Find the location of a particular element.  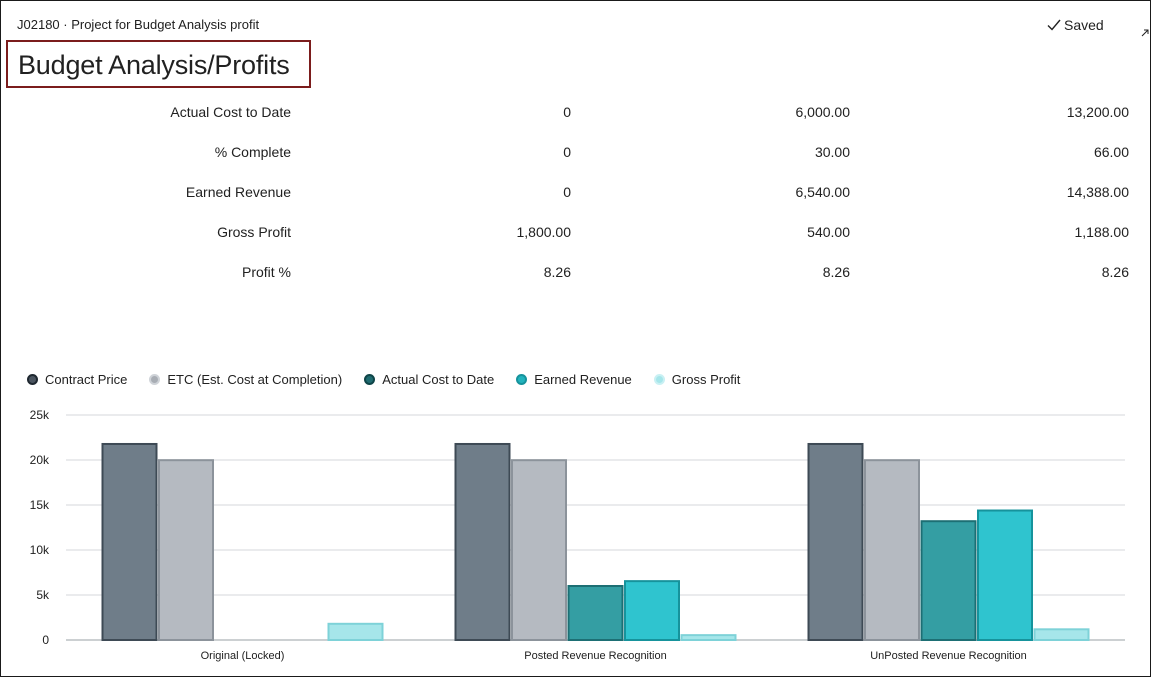

stats-value: 14,388.00 is located at coordinates (1097, 192).